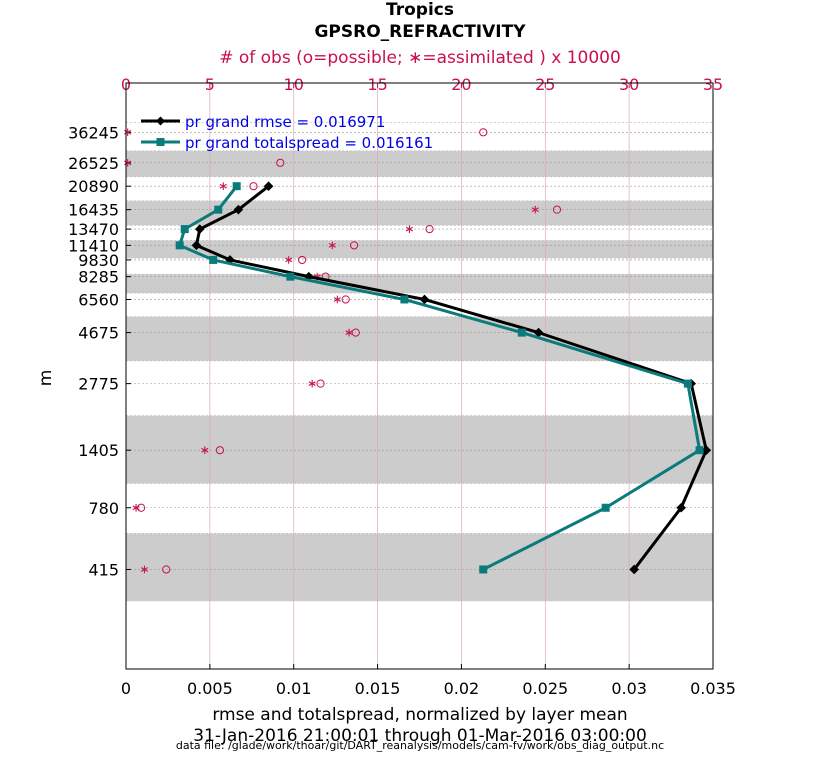 This screenshot has width=840, height=763. I want to click on y-tick-label: 1405, so click(98, 450).